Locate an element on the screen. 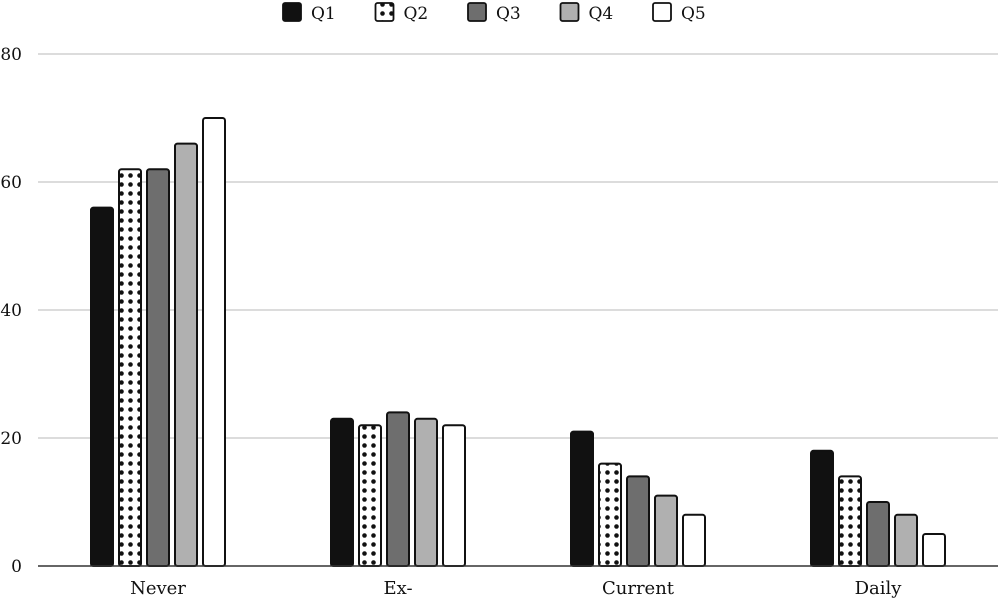  x-category-label: Current is located at coordinates (638, 588).